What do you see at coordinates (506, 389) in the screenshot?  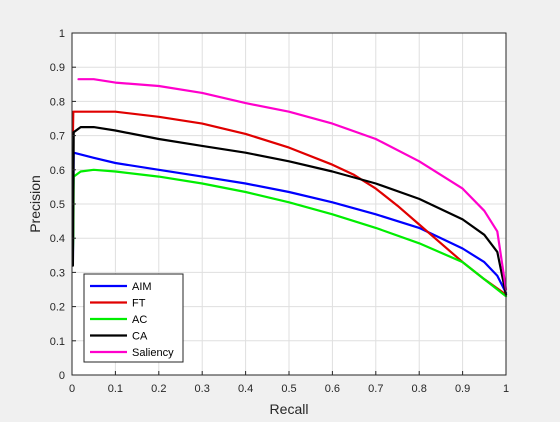 I see `x-tick-label: 1` at bounding box center [506, 389].